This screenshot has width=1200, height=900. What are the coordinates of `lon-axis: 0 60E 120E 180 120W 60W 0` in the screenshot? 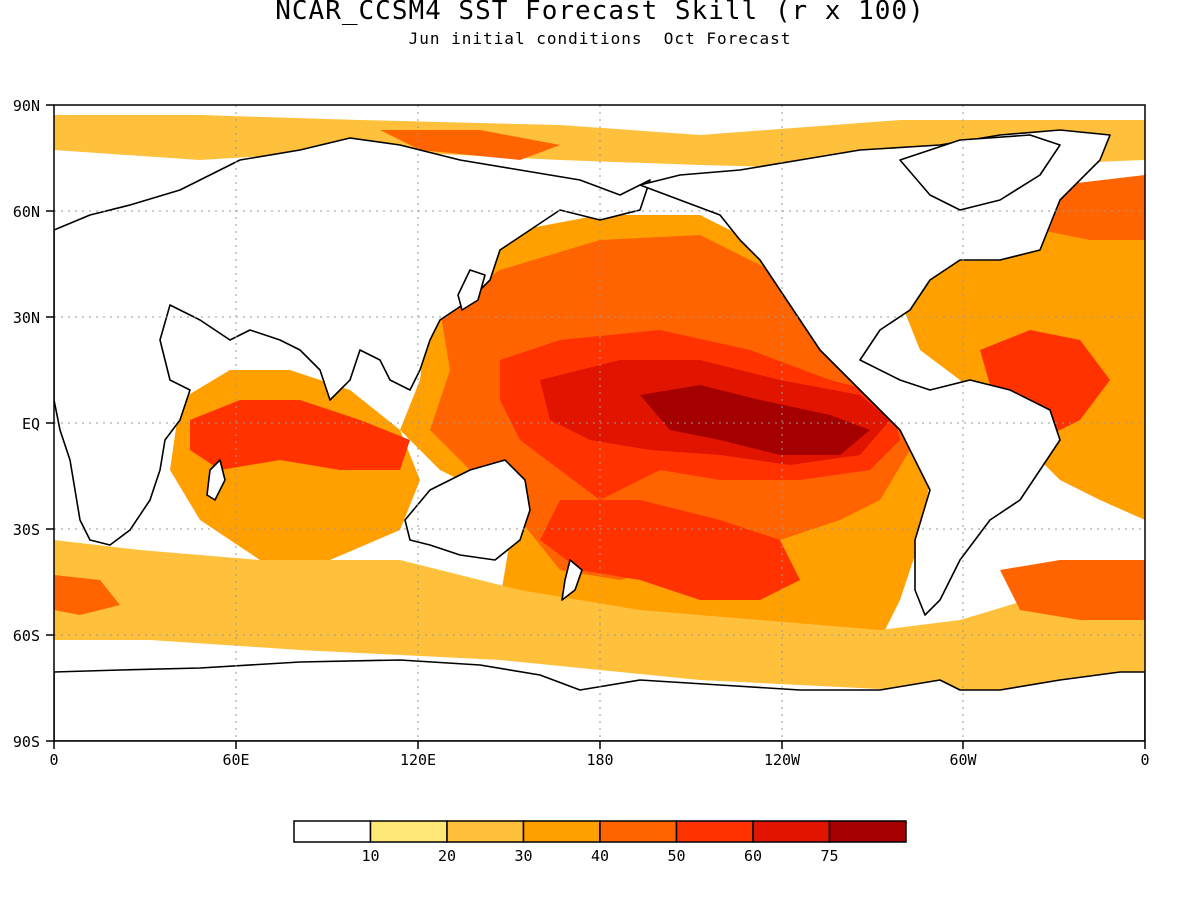 It's located at (599, 760).